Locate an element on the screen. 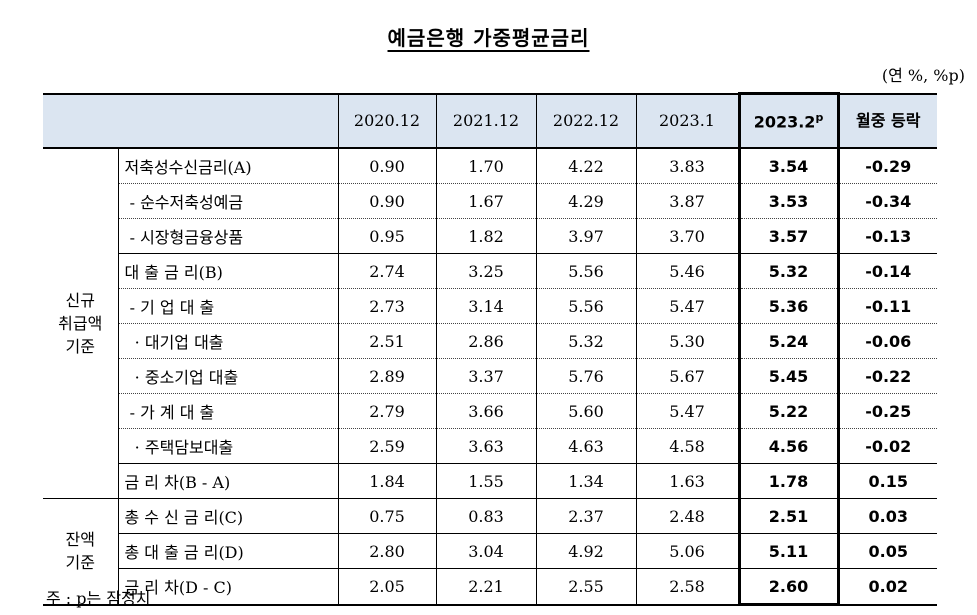 The width and height of the screenshot is (977, 615). value-cell: 3.66 is located at coordinates (485, 411).